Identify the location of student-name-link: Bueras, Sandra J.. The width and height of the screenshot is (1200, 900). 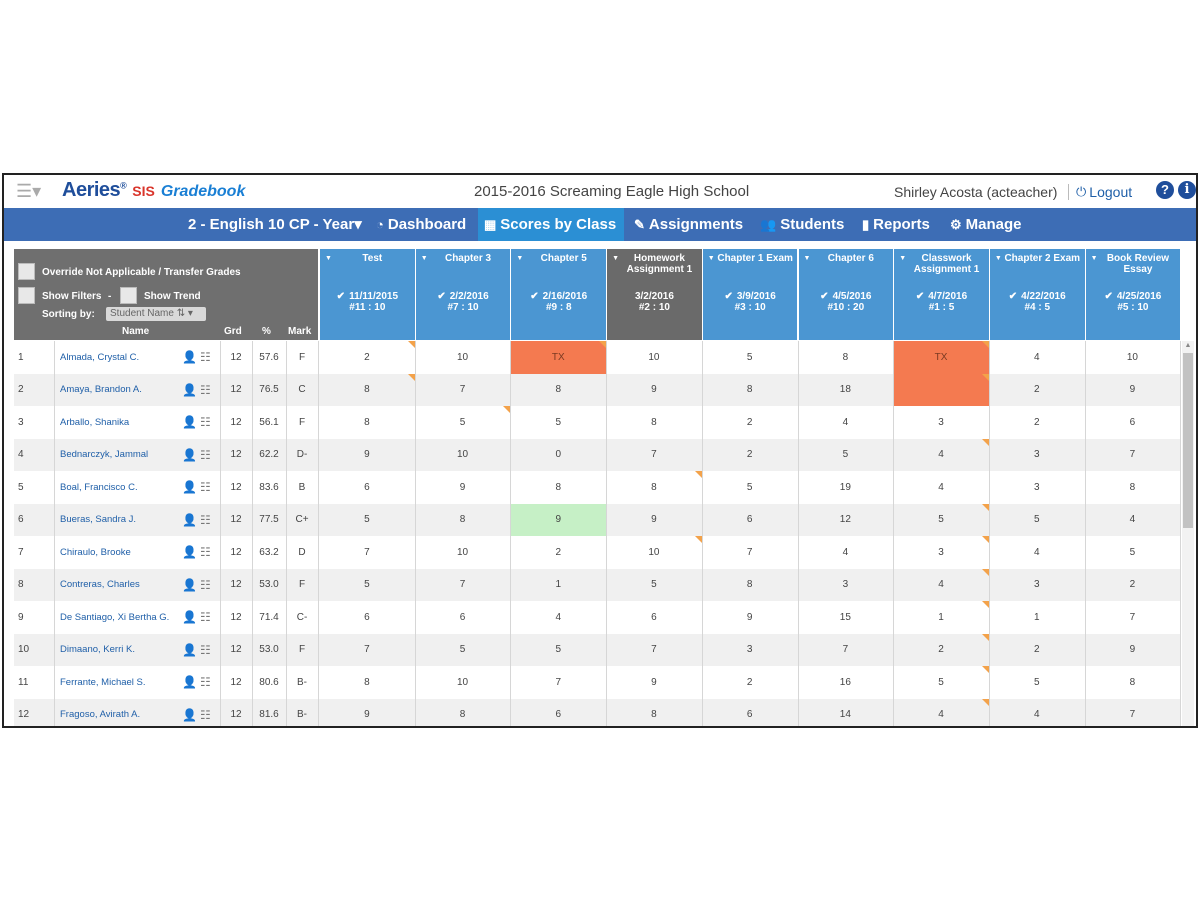
(98, 520).